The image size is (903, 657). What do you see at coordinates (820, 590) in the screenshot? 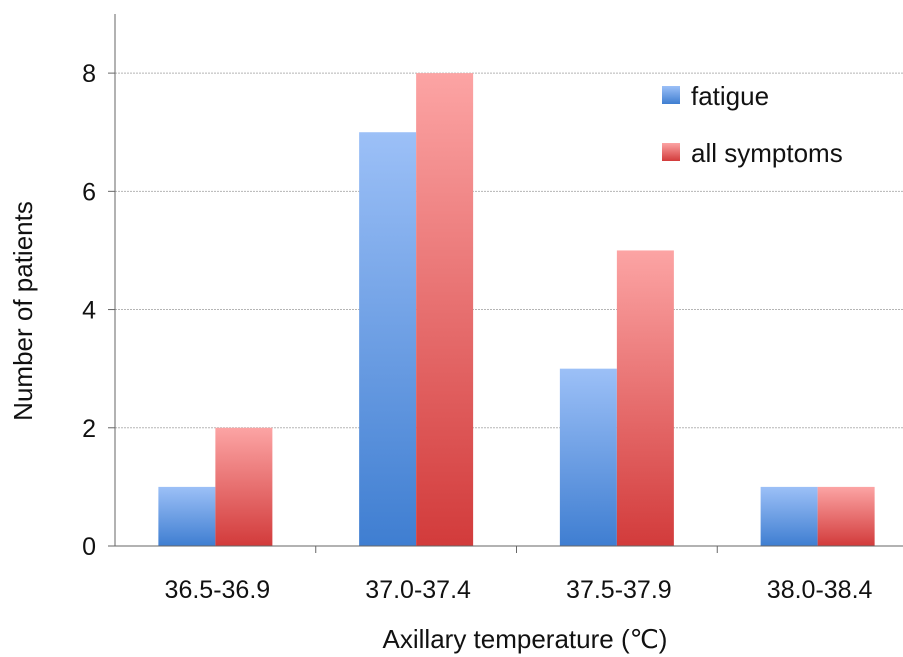
I see `x-tick-label: 38.0-38.4` at bounding box center [820, 590].